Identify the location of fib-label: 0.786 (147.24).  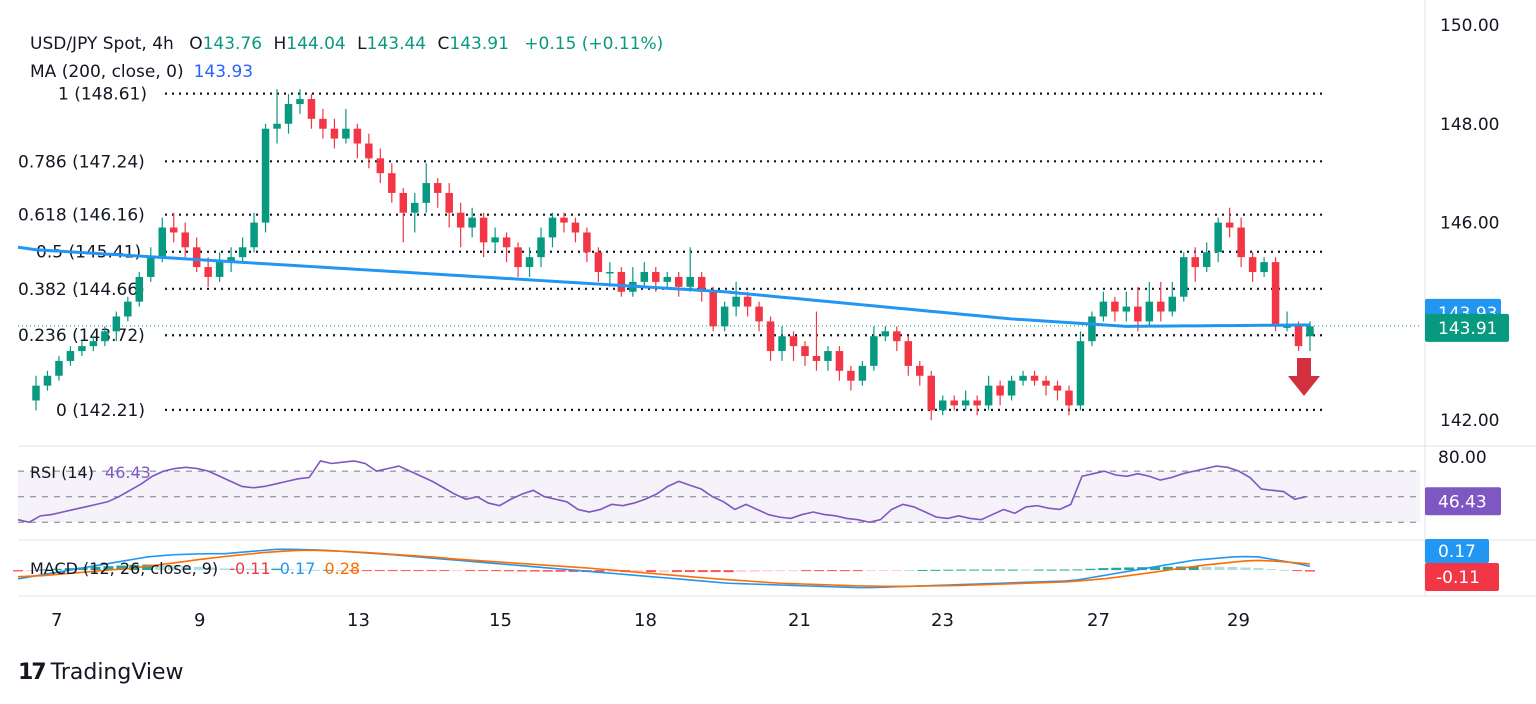
(81, 162).